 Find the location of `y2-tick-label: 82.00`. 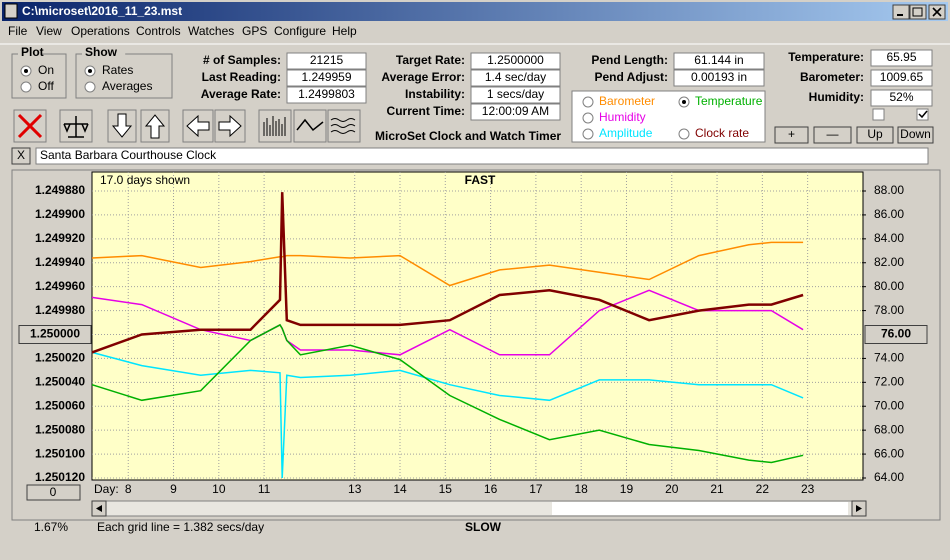

y2-tick-label: 82.00 is located at coordinates (889, 262).